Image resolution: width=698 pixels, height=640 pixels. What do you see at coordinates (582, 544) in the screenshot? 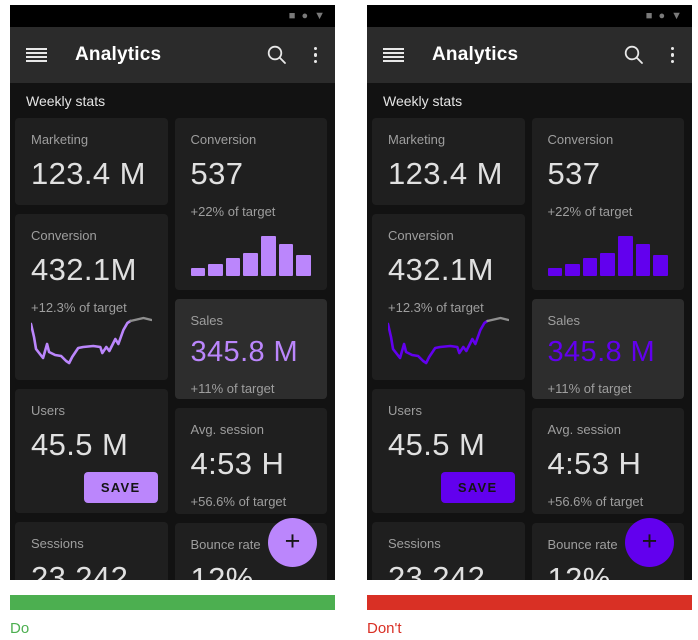
I see `card-label: Bounce rate` at bounding box center [582, 544].